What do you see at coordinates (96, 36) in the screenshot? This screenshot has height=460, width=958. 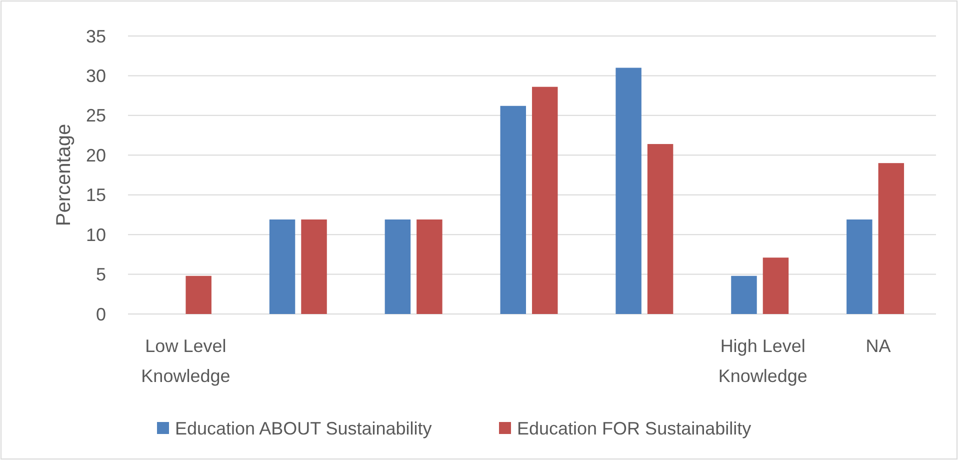 I see `y-tick-label: 35` at bounding box center [96, 36].